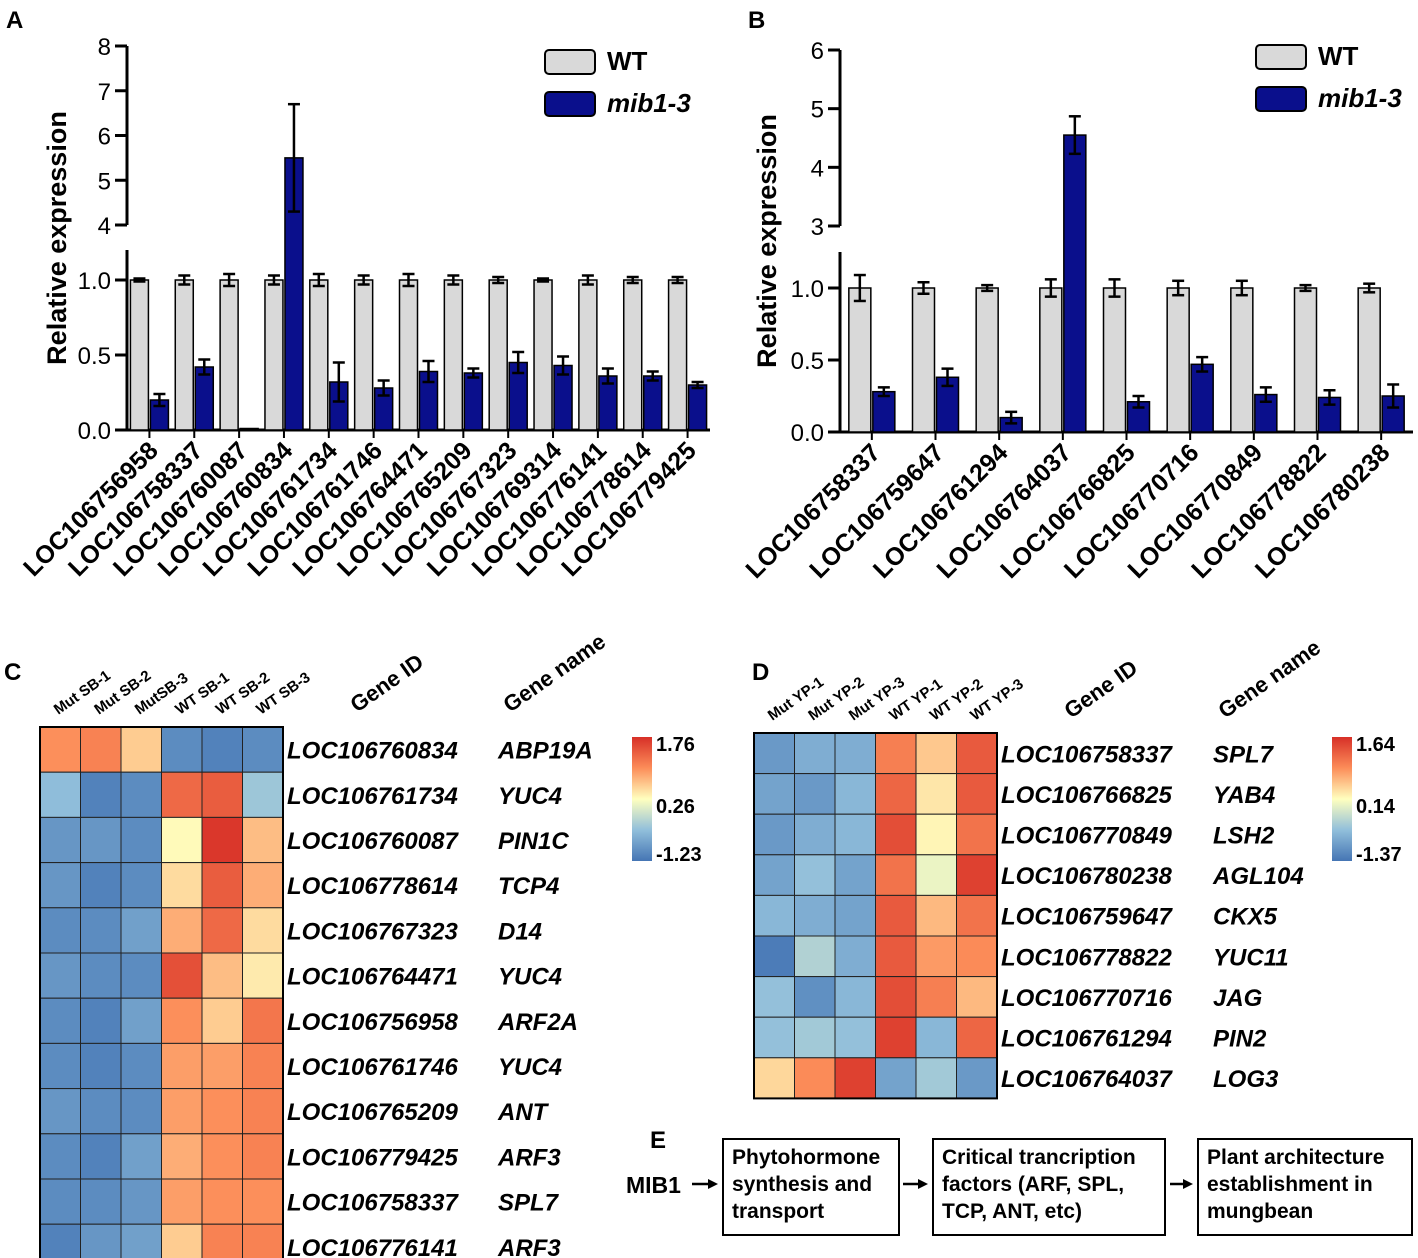 The width and height of the screenshot is (1418, 1258). I want to click on gene-name-label: PIN1C, so click(533, 841).